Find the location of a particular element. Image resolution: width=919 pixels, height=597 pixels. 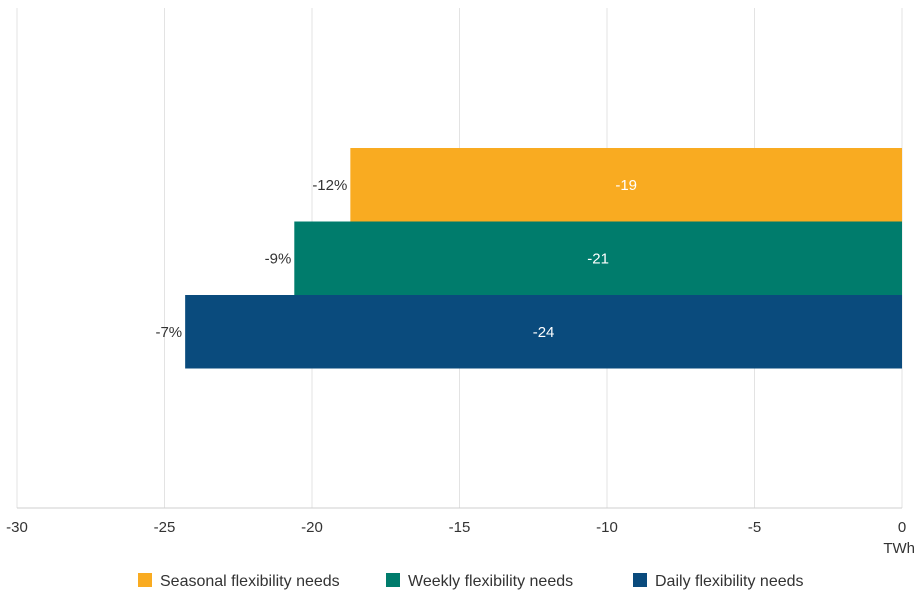

legend-item: Seasonal flexibility needs is located at coordinates (239, 581).